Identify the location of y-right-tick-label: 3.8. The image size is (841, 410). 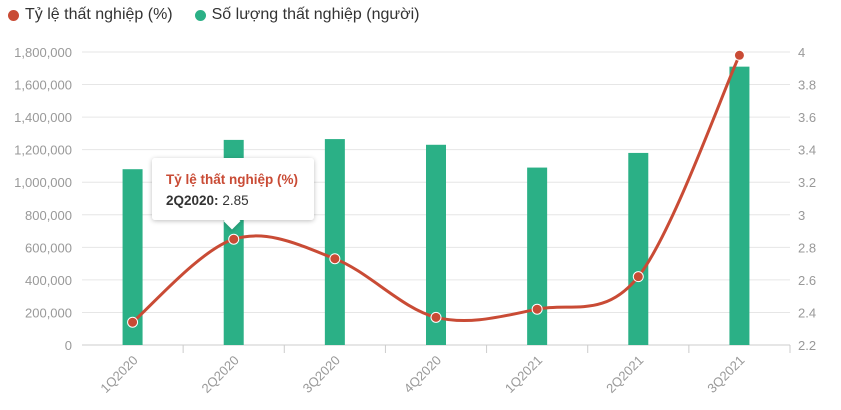
(807, 85).